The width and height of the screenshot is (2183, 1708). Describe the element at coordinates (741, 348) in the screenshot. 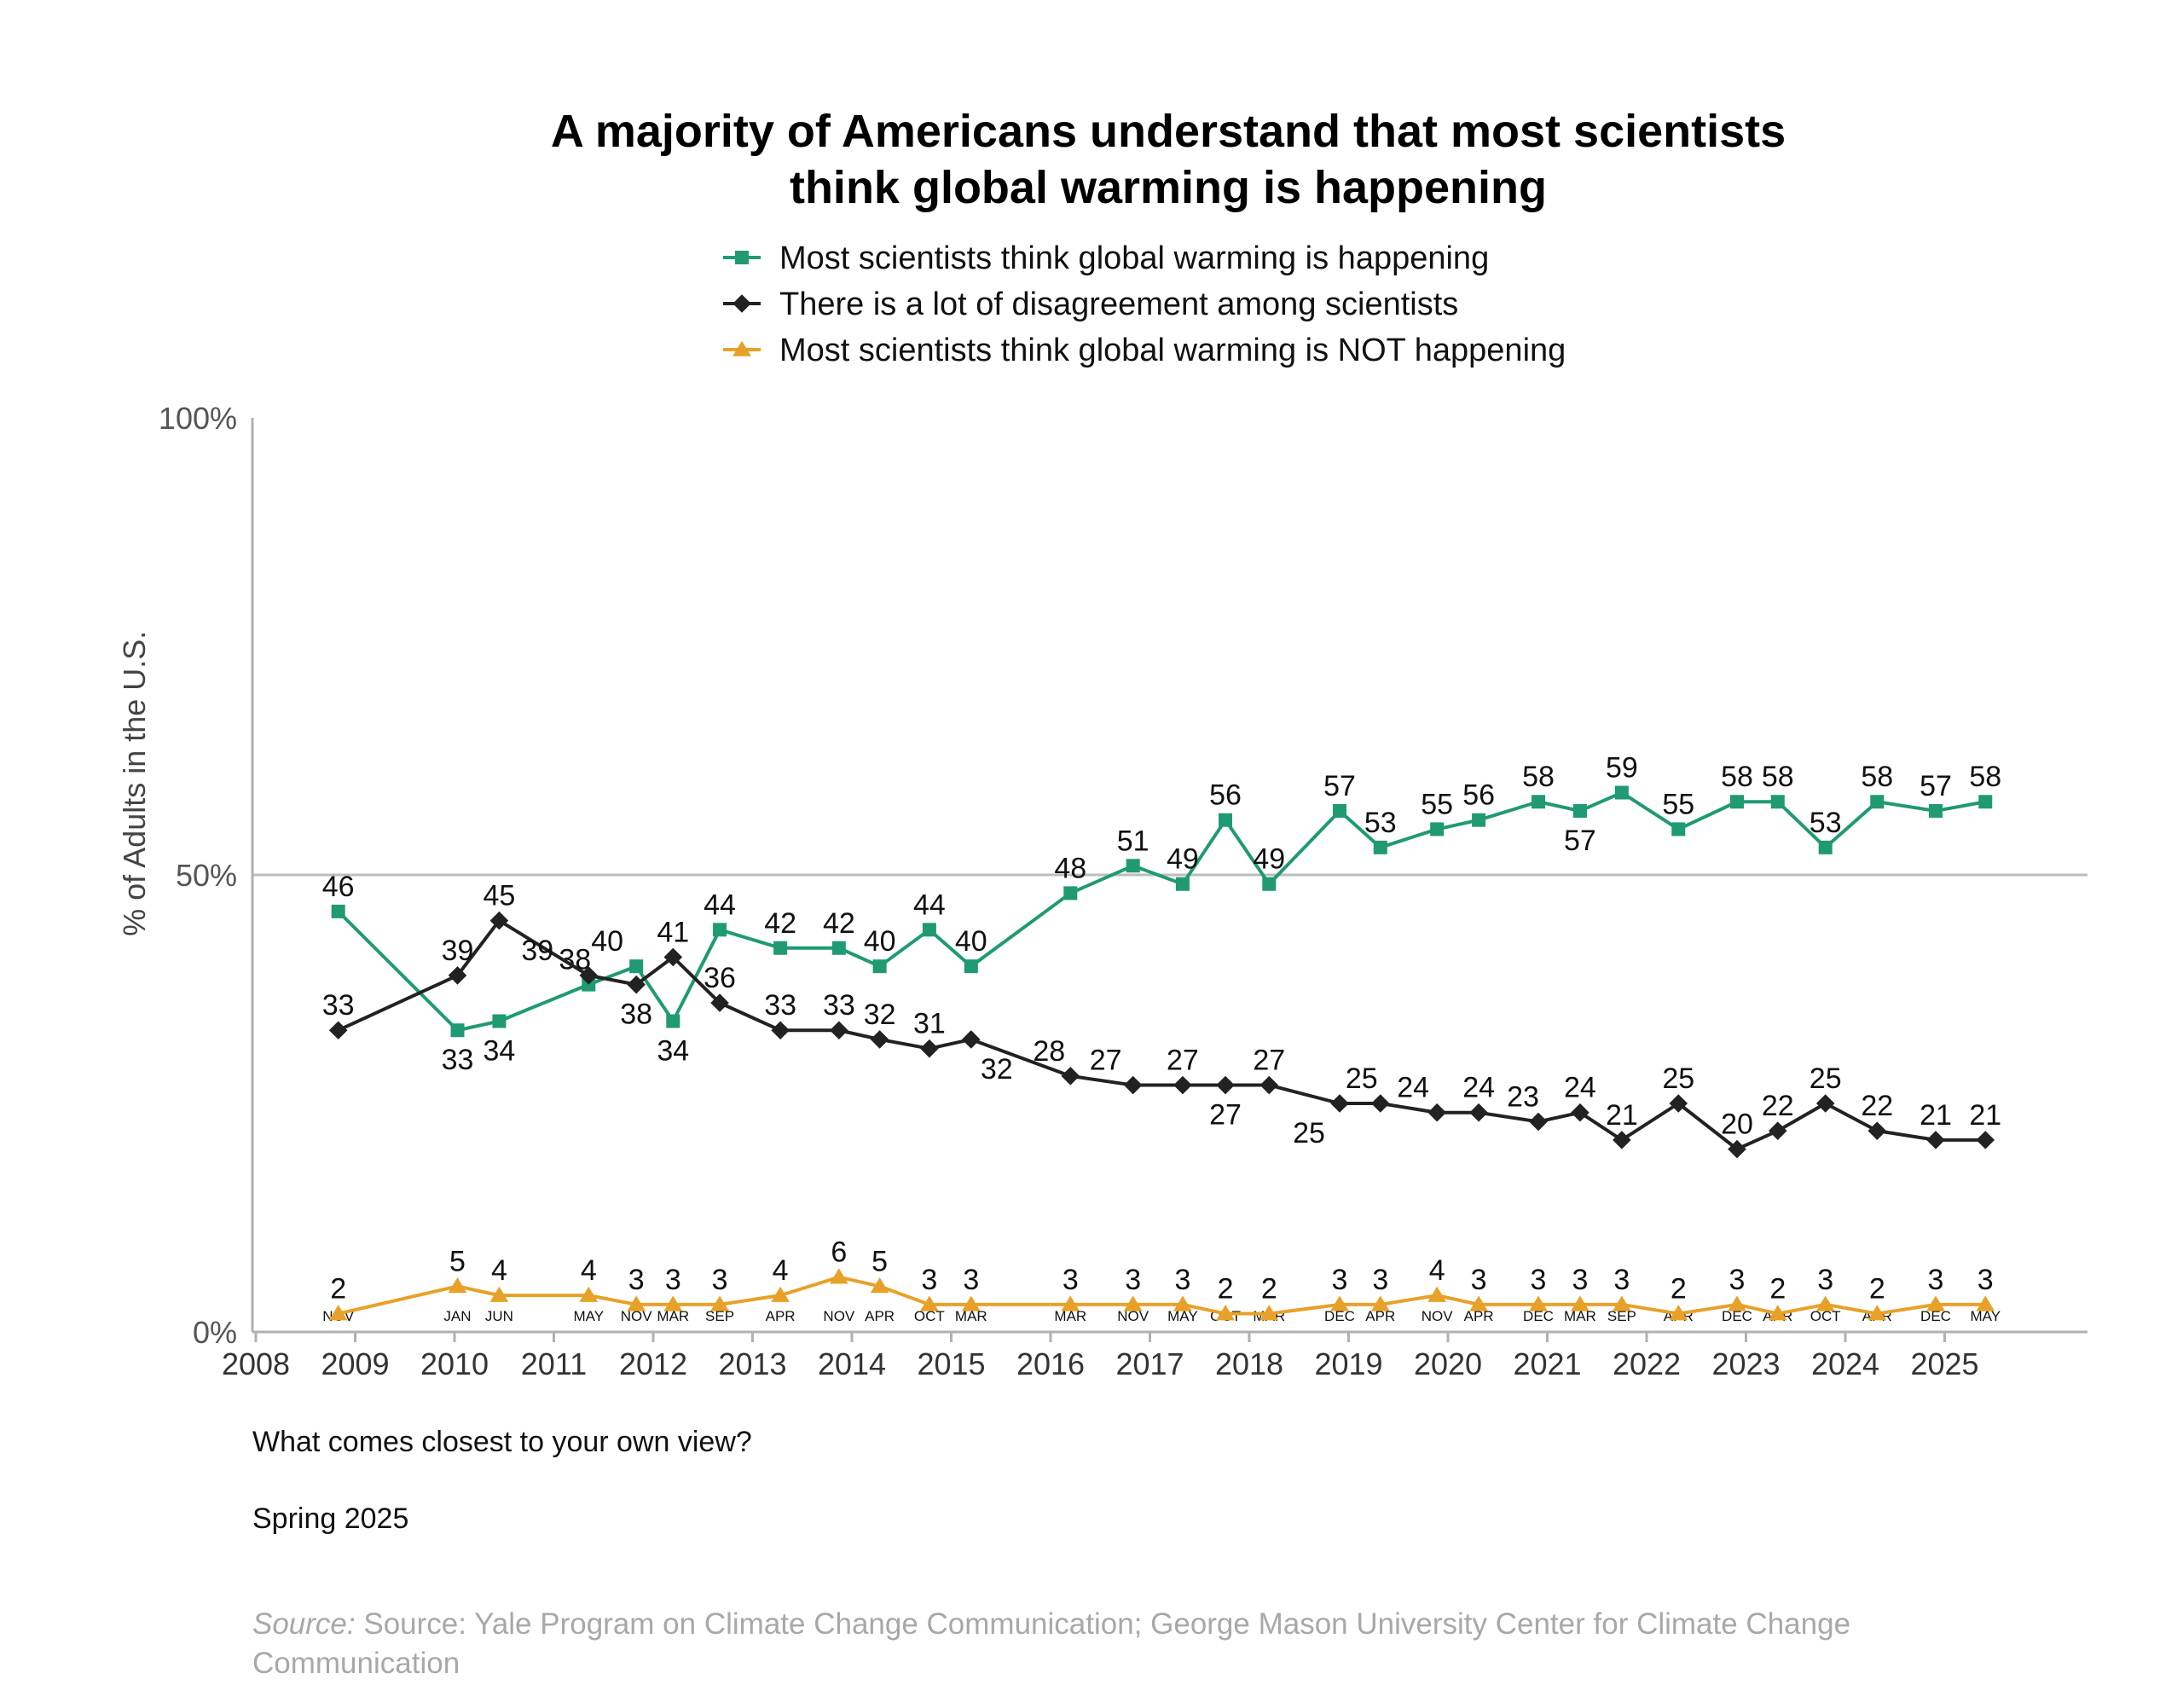

I see `legend-marker` at that location.